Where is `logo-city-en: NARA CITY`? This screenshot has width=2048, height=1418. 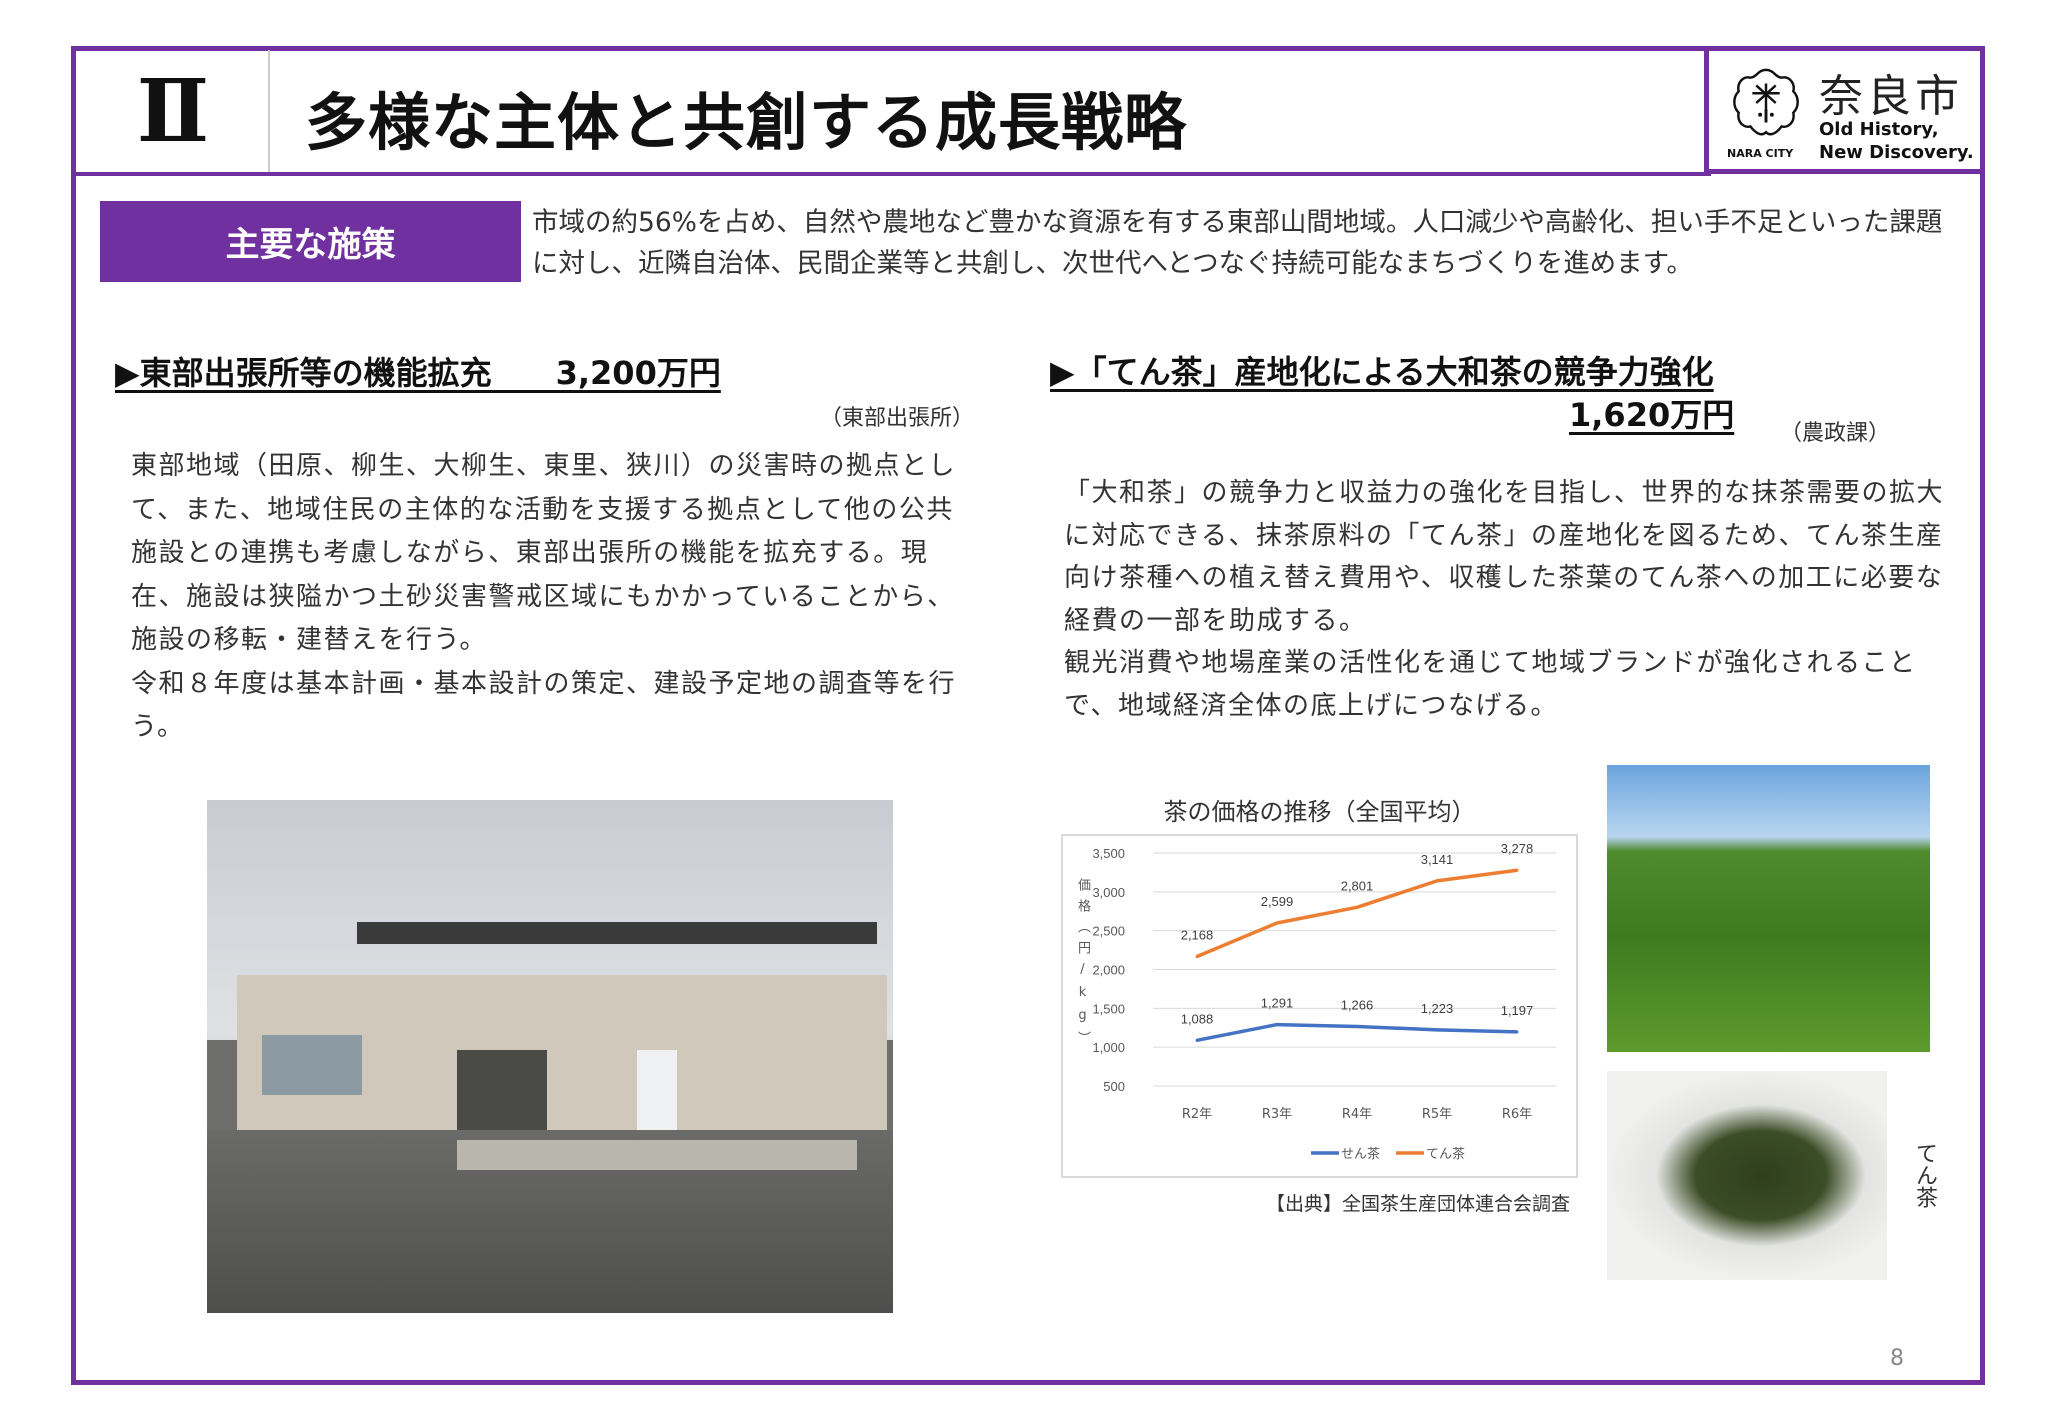
logo-city-en: NARA CITY is located at coordinates (1760, 153).